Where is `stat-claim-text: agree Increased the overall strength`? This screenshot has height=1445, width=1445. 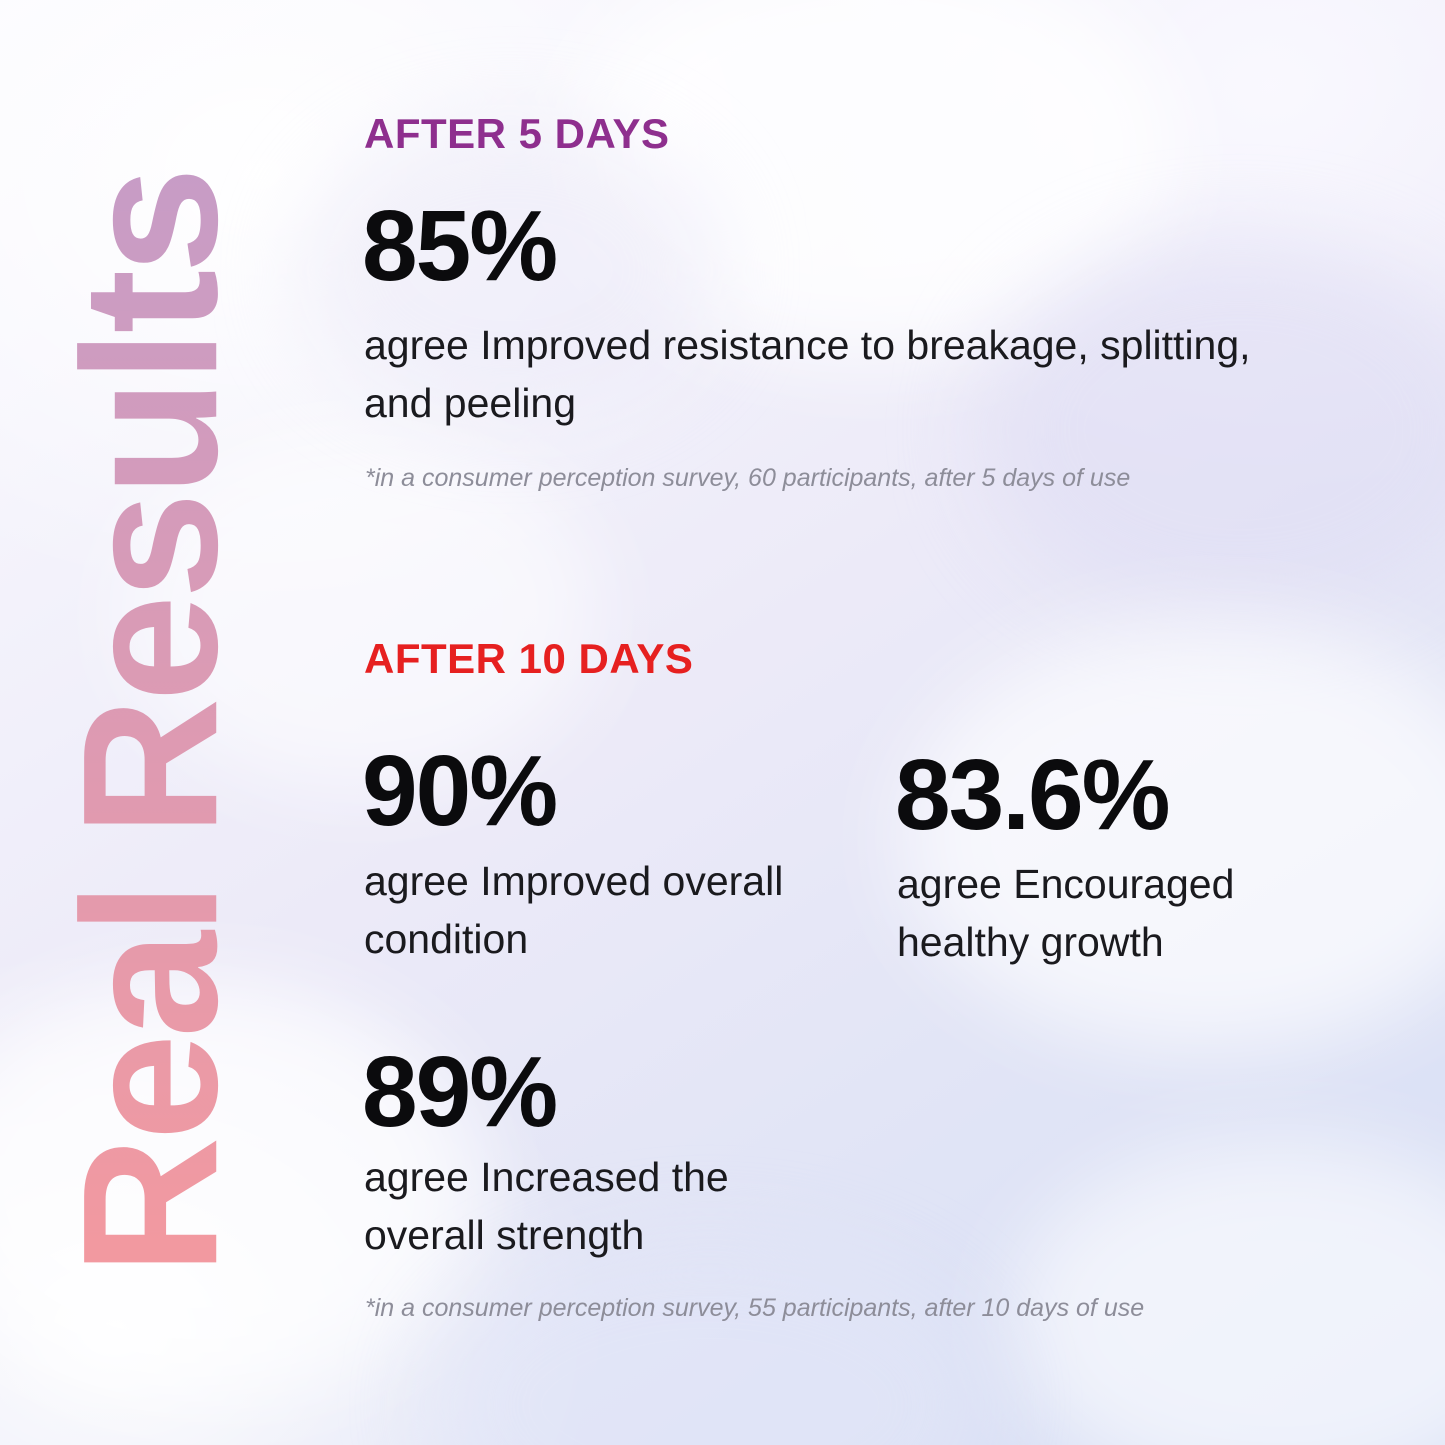
stat-claim-text: agree Increased the overall strength is located at coordinates (546, 1206).